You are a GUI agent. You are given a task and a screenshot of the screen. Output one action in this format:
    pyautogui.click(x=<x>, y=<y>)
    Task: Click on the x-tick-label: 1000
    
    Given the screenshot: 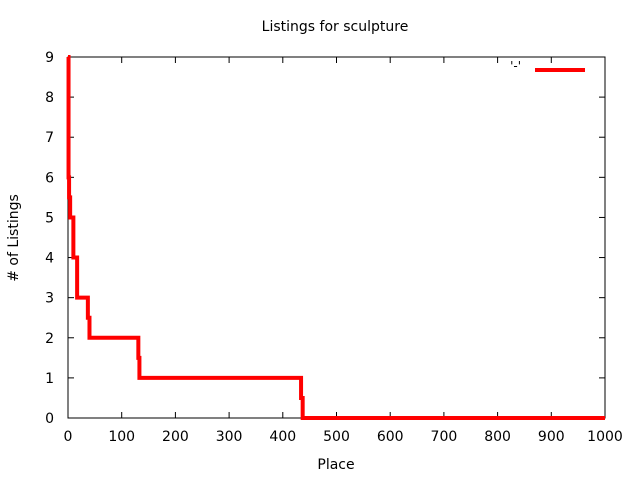 What is the action you would take?
    pyautogui.click(x=605, y=437)
    